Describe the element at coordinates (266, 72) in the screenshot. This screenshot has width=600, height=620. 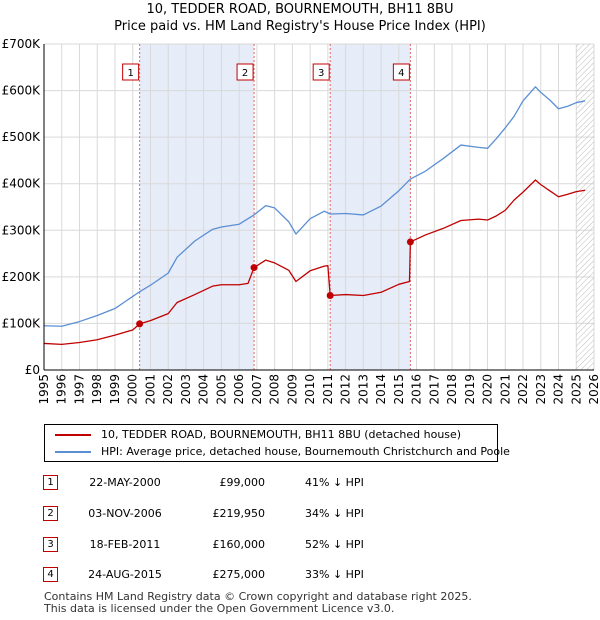
I see `sale-markers: 1 2 3 4` at that location.